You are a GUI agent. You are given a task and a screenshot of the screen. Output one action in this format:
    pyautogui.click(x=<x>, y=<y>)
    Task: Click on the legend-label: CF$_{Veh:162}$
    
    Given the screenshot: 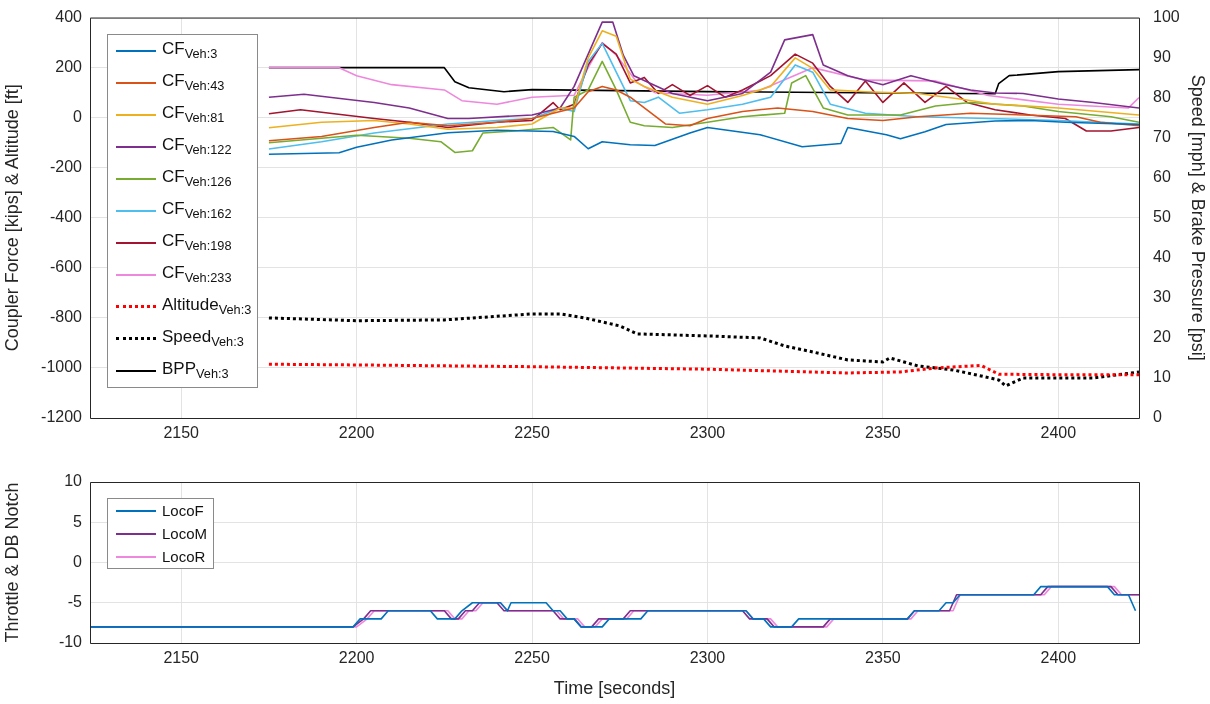 What is the action you would take?
    pyautogui.click(x=197, y=210)
    